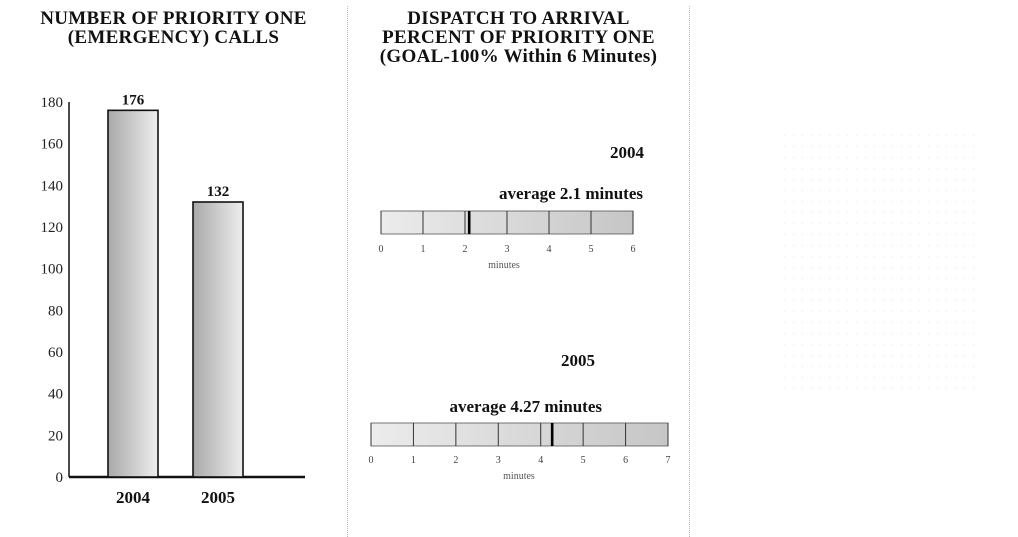 This screenshot has width=1018, height=537. I want to click on background-speckle, so click(880, 260).